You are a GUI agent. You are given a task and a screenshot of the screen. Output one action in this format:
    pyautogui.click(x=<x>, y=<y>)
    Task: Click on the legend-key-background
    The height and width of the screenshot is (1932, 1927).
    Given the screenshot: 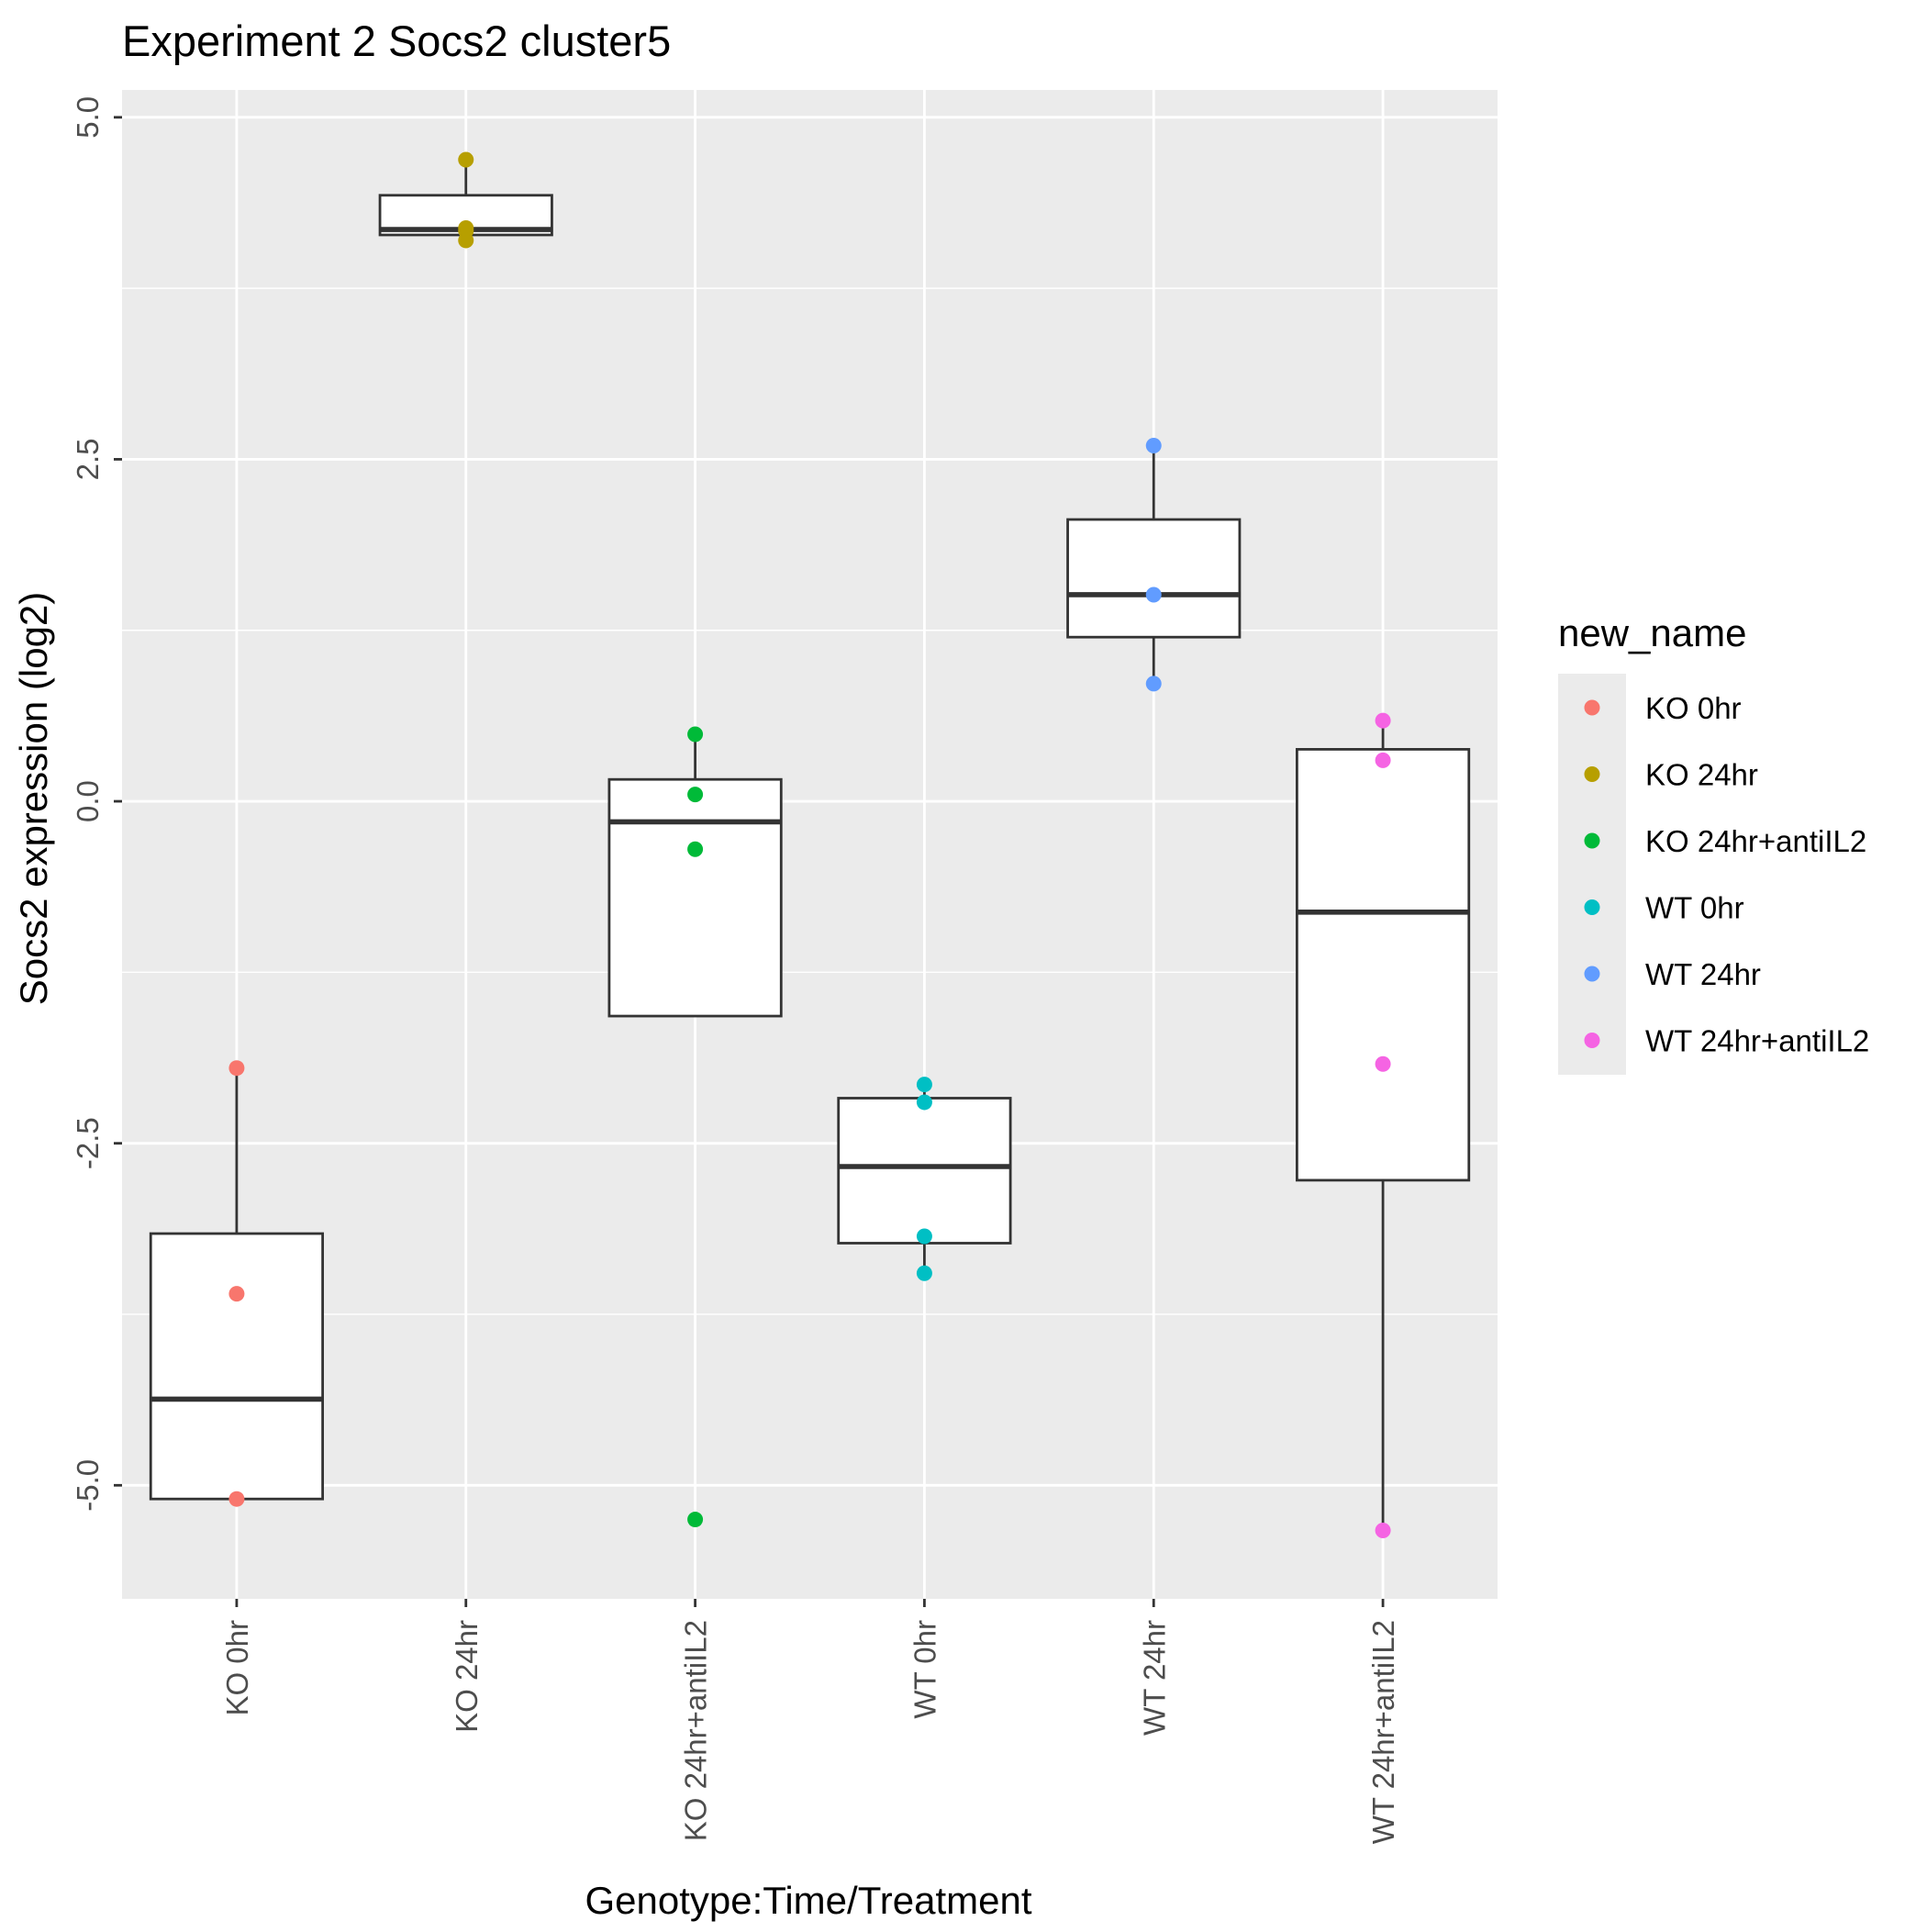 What is the action you would take?
    pyautogui.click(x=1592, y=874)
    